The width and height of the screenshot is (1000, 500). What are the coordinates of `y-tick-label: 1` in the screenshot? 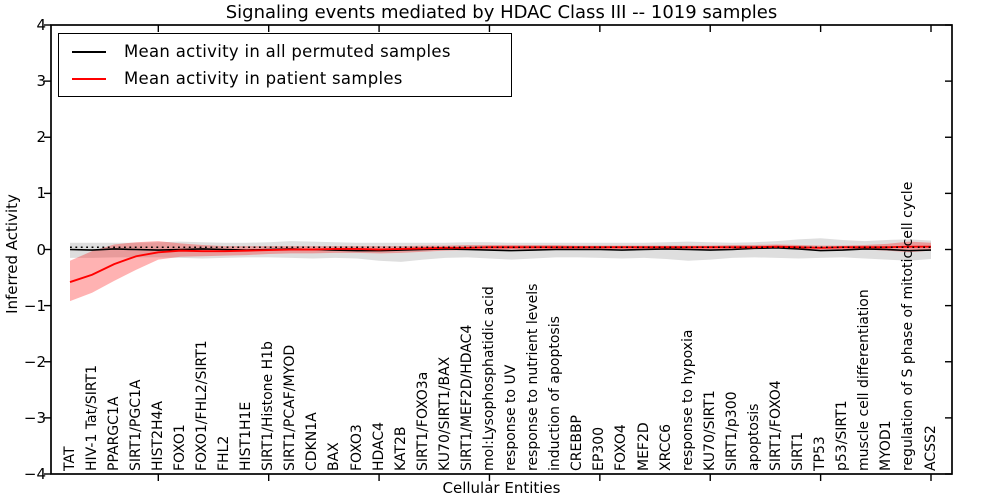 It's located at (41, 193).